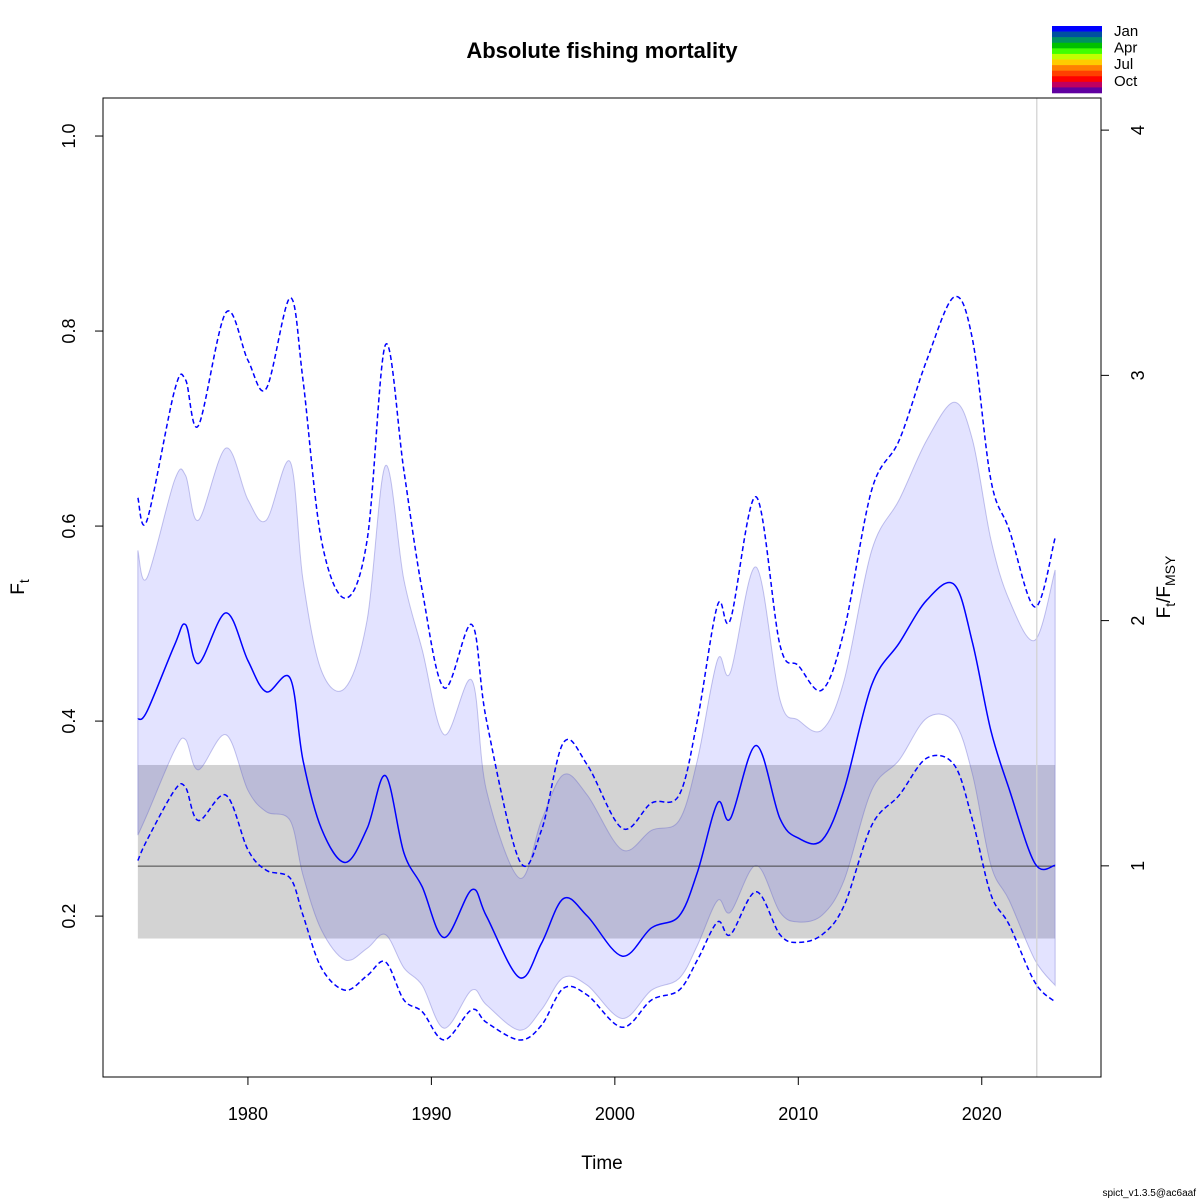 This screenshot has height=1200, width=1200. I want to click on x-axis-label: Time, so click(602, 1163).